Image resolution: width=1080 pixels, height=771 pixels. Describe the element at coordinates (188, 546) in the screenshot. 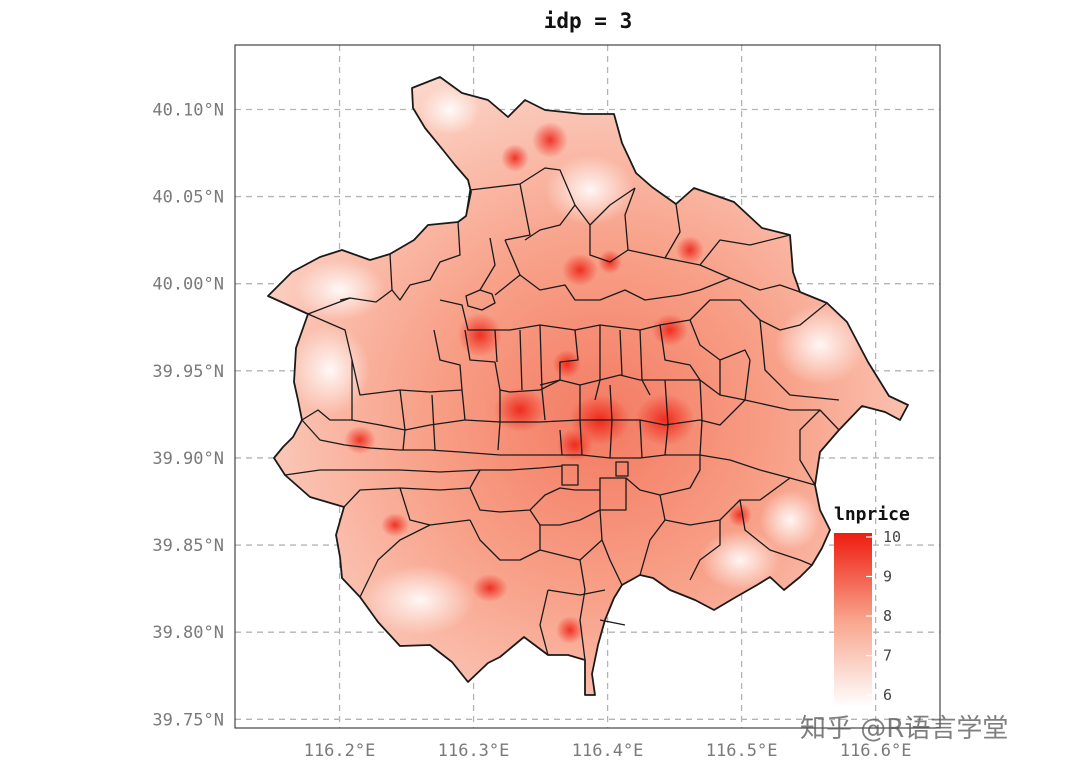

I see `y-tick-label: 39.85°N` at that location.